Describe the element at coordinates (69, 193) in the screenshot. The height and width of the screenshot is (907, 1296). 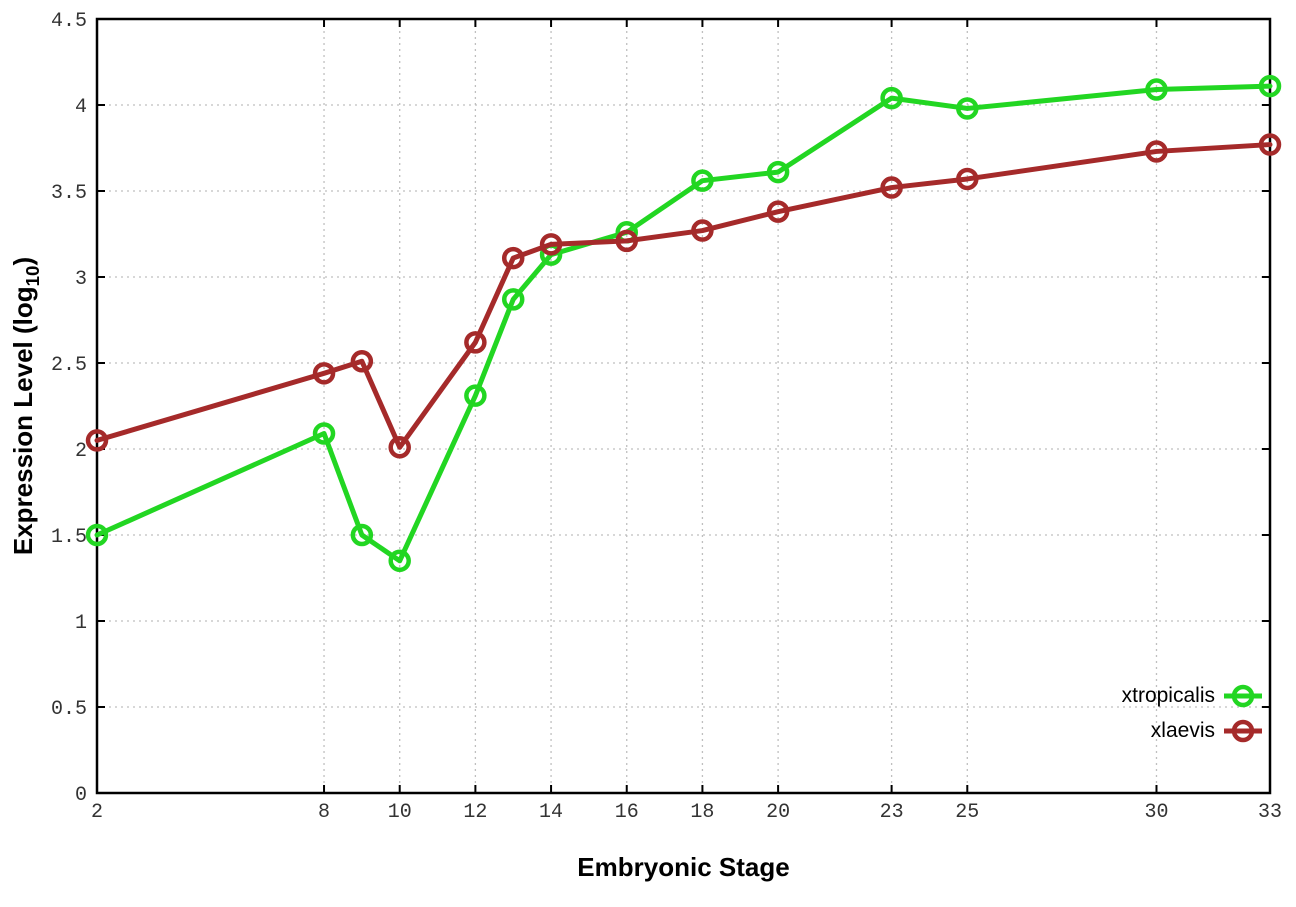
I see `y-tick-label: 3.5` at that location.